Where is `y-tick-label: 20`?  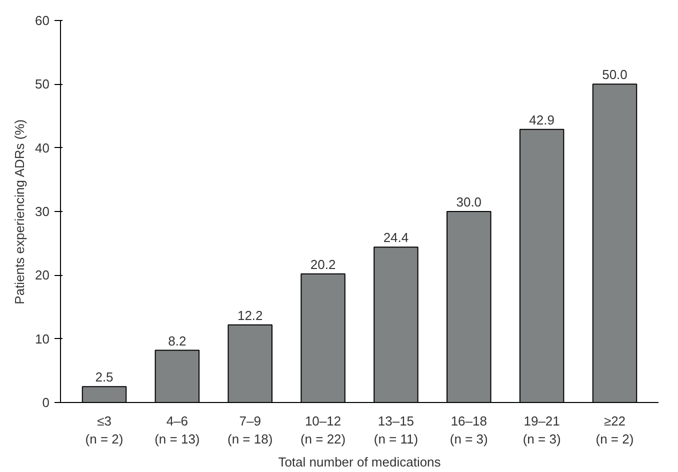
y-tick-label: 20 is located at coordinates (42, 275).